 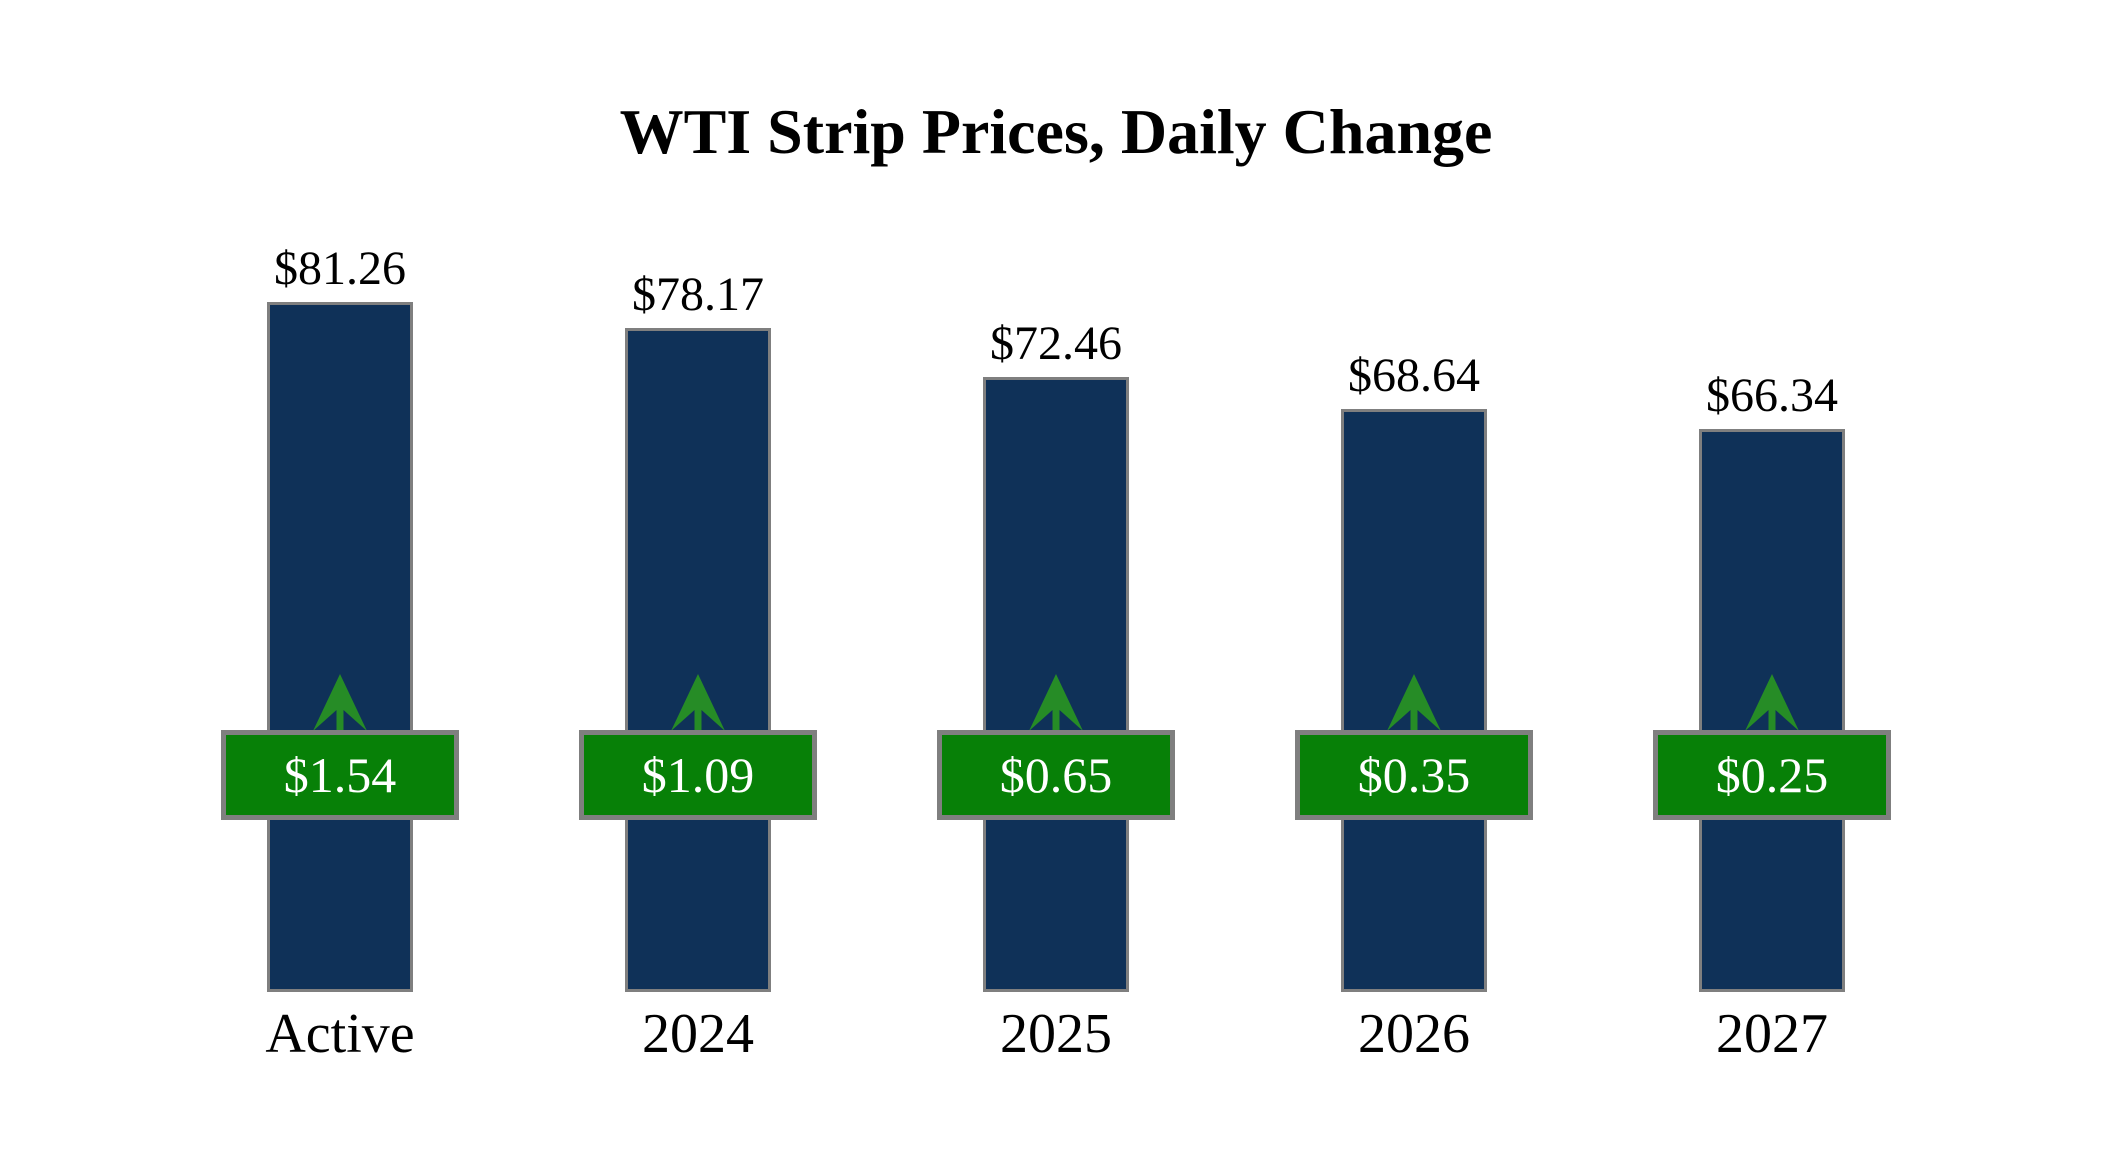 I want to click on daily-change-value: $1.54, so click(x=340, y=775).